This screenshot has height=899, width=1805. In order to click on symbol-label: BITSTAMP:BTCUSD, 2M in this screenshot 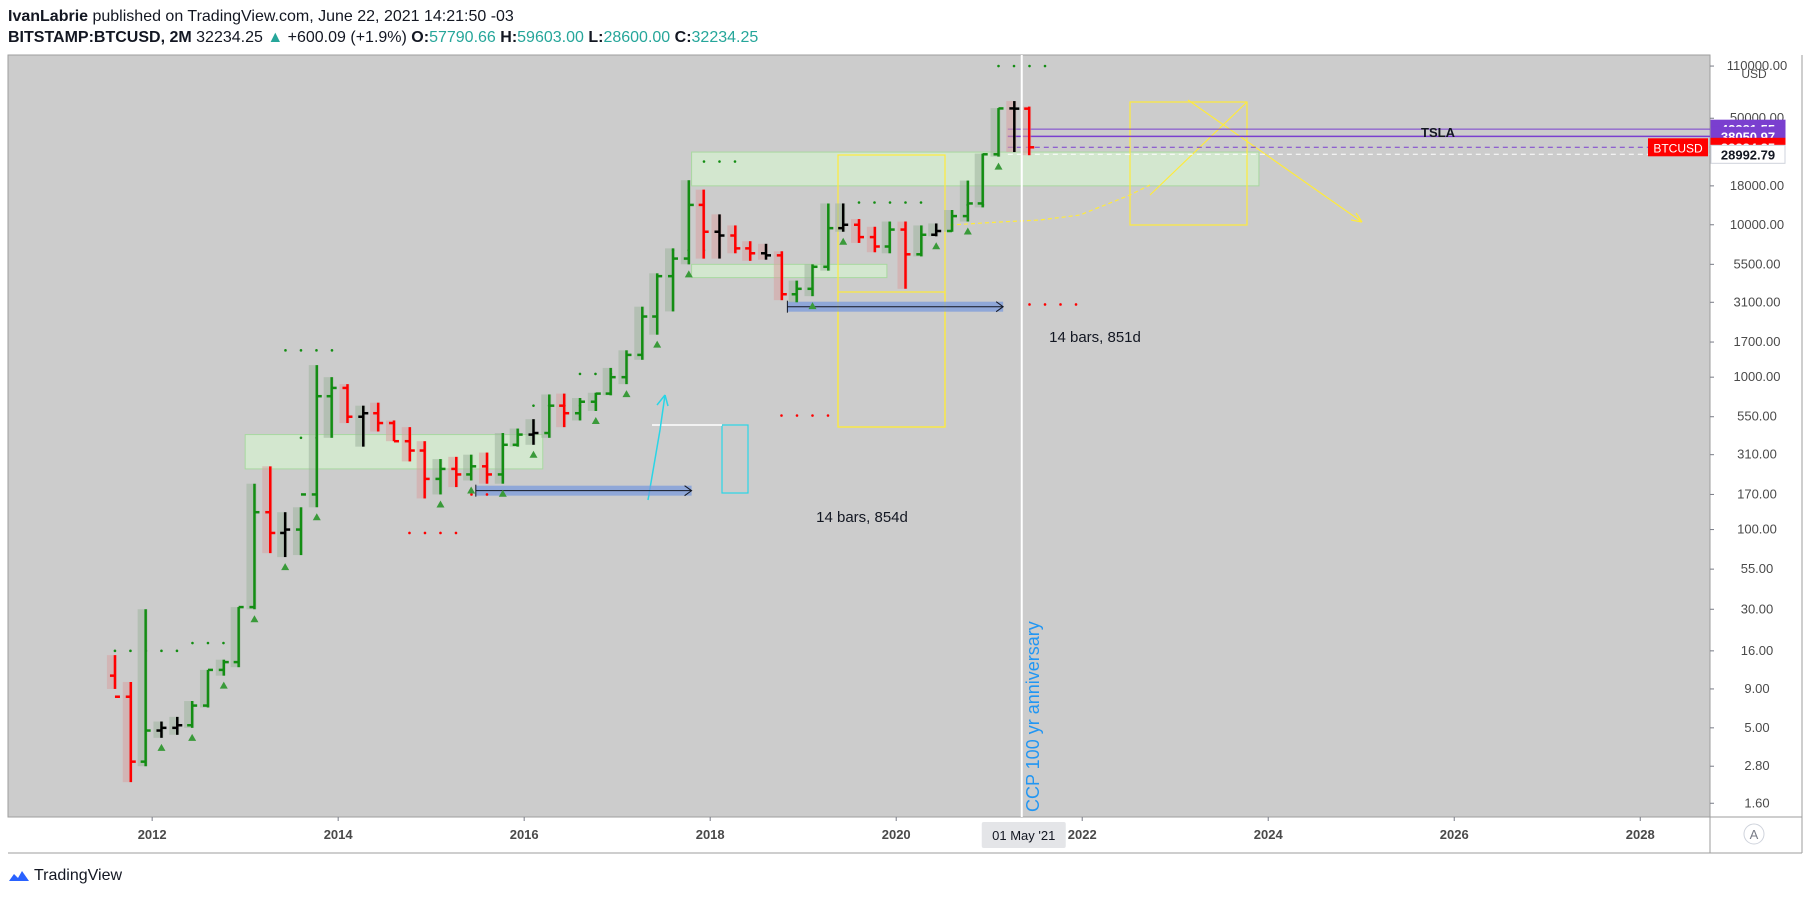, I will do `click(100, 37)`.